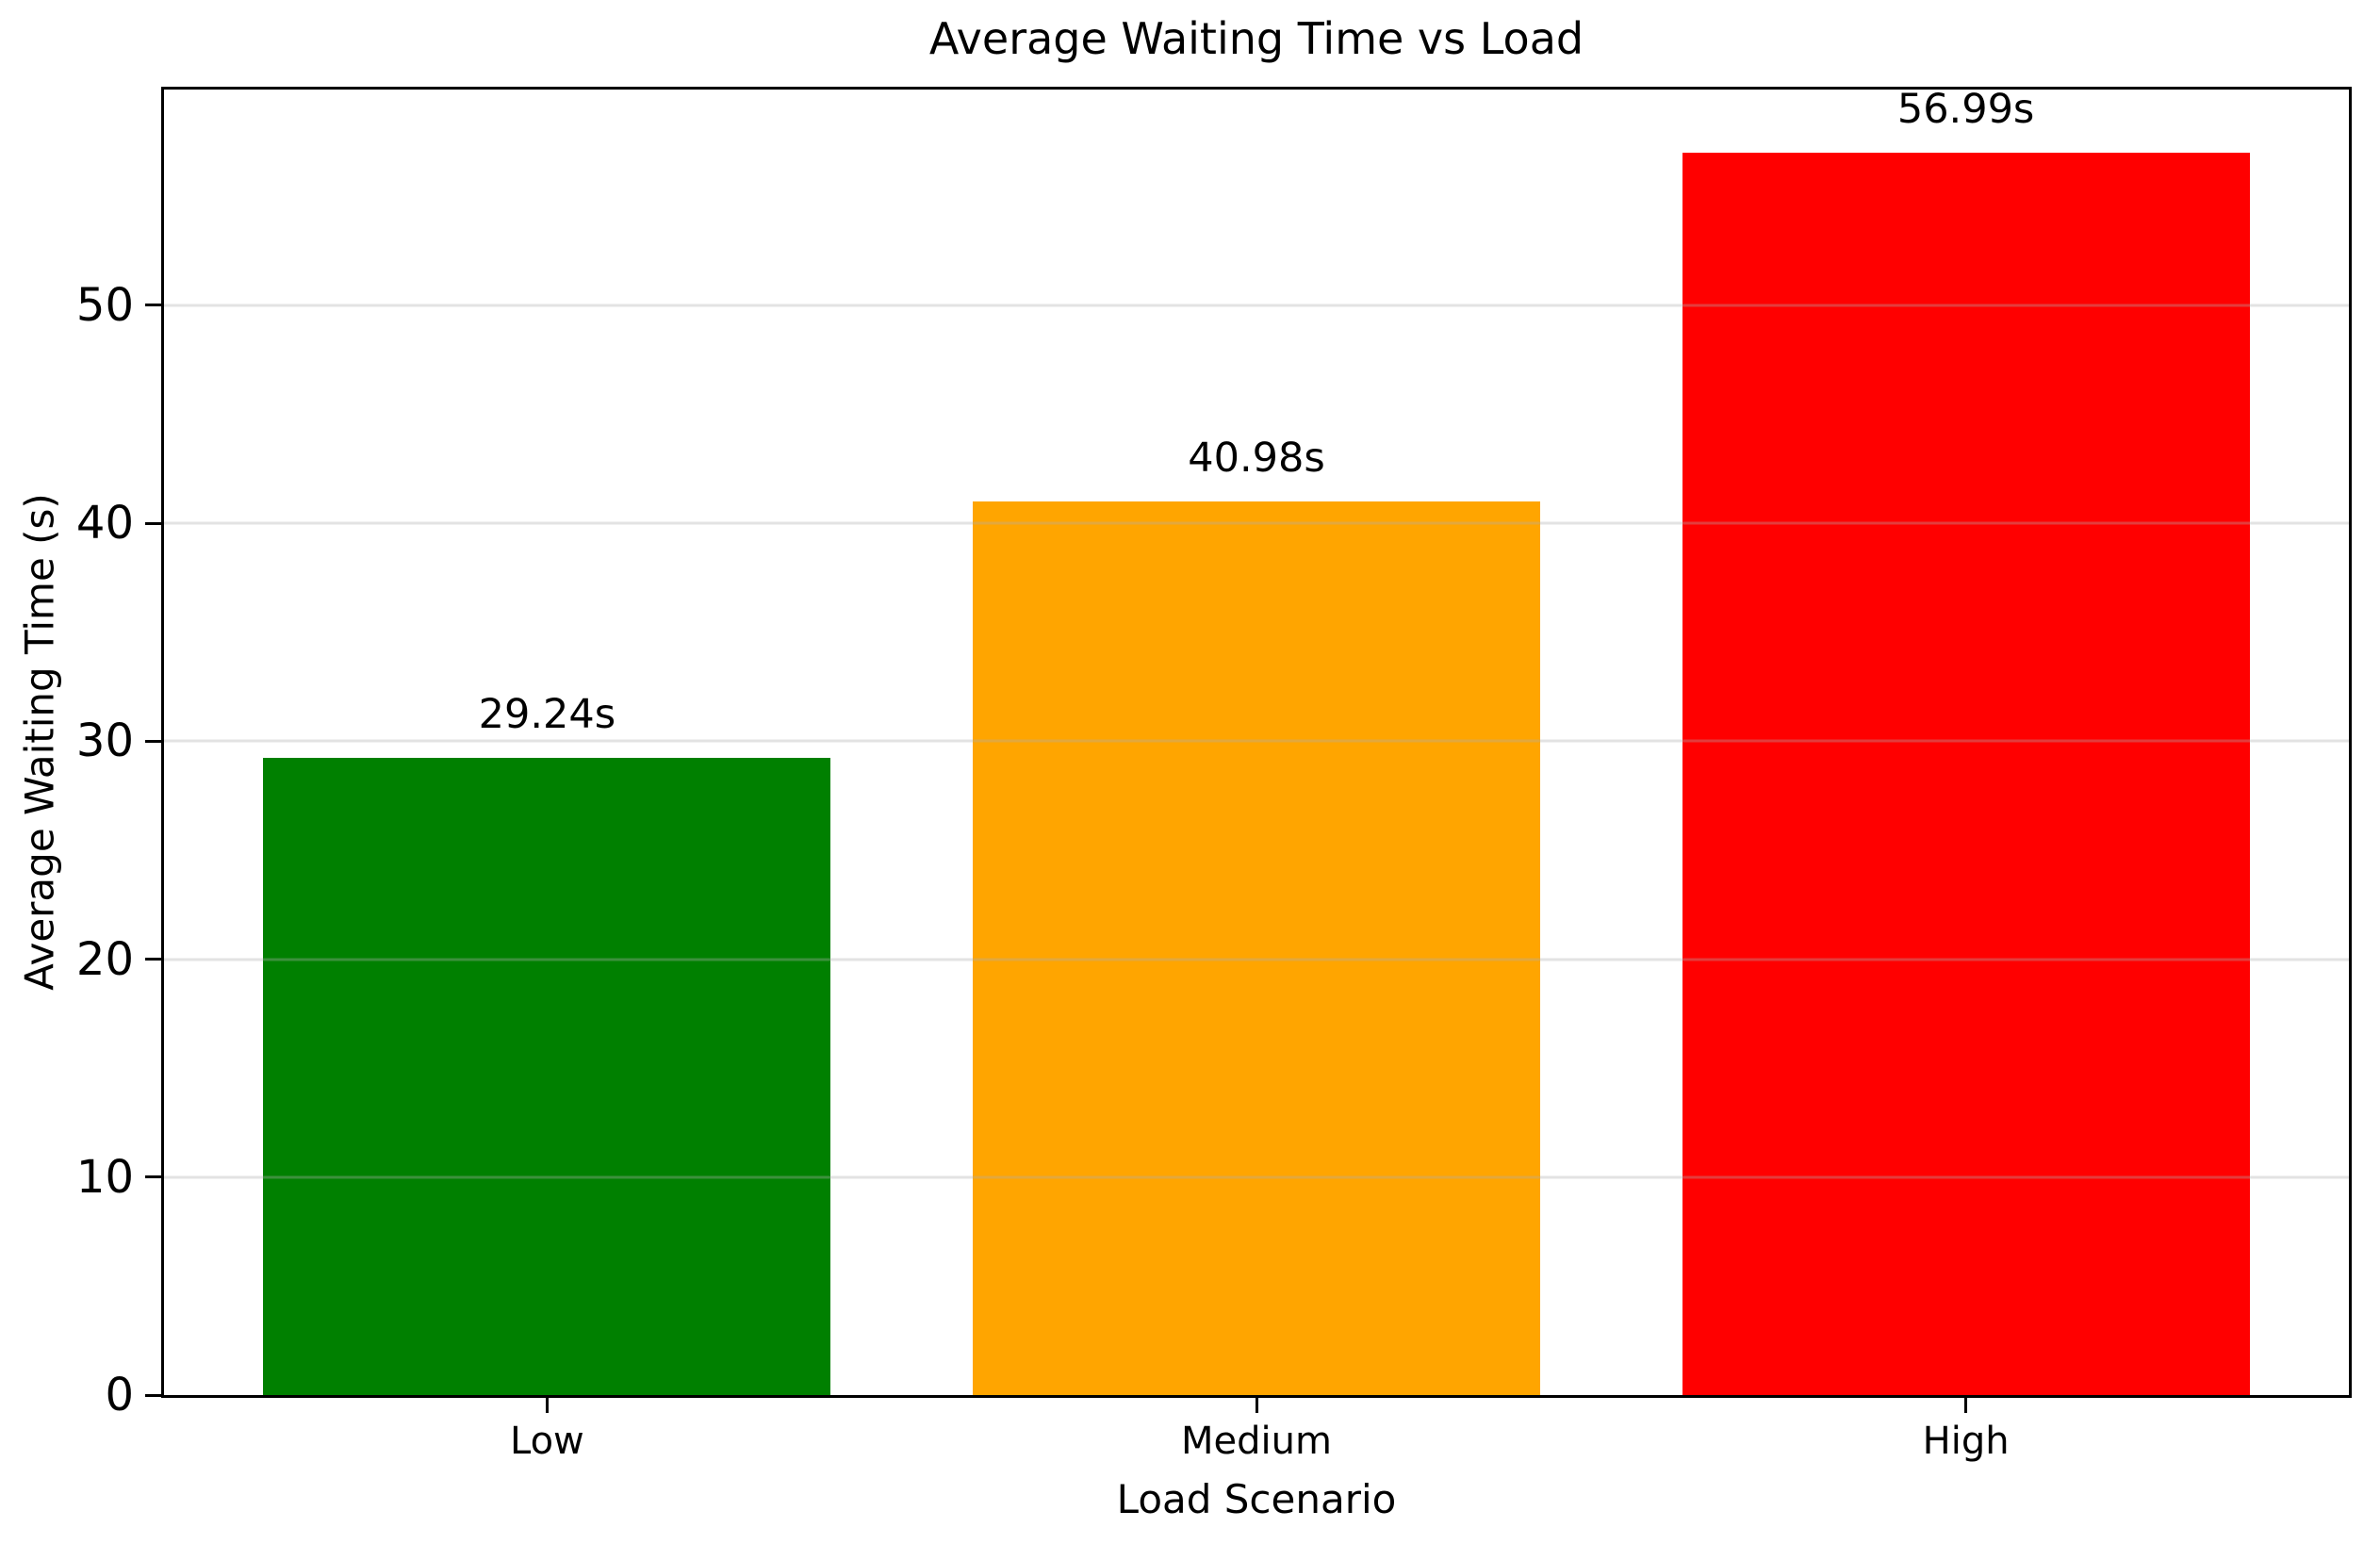  Describe the element at coordinates (104, 741) in the screenshot. I see `y-tick-label-30: 30` at that location.